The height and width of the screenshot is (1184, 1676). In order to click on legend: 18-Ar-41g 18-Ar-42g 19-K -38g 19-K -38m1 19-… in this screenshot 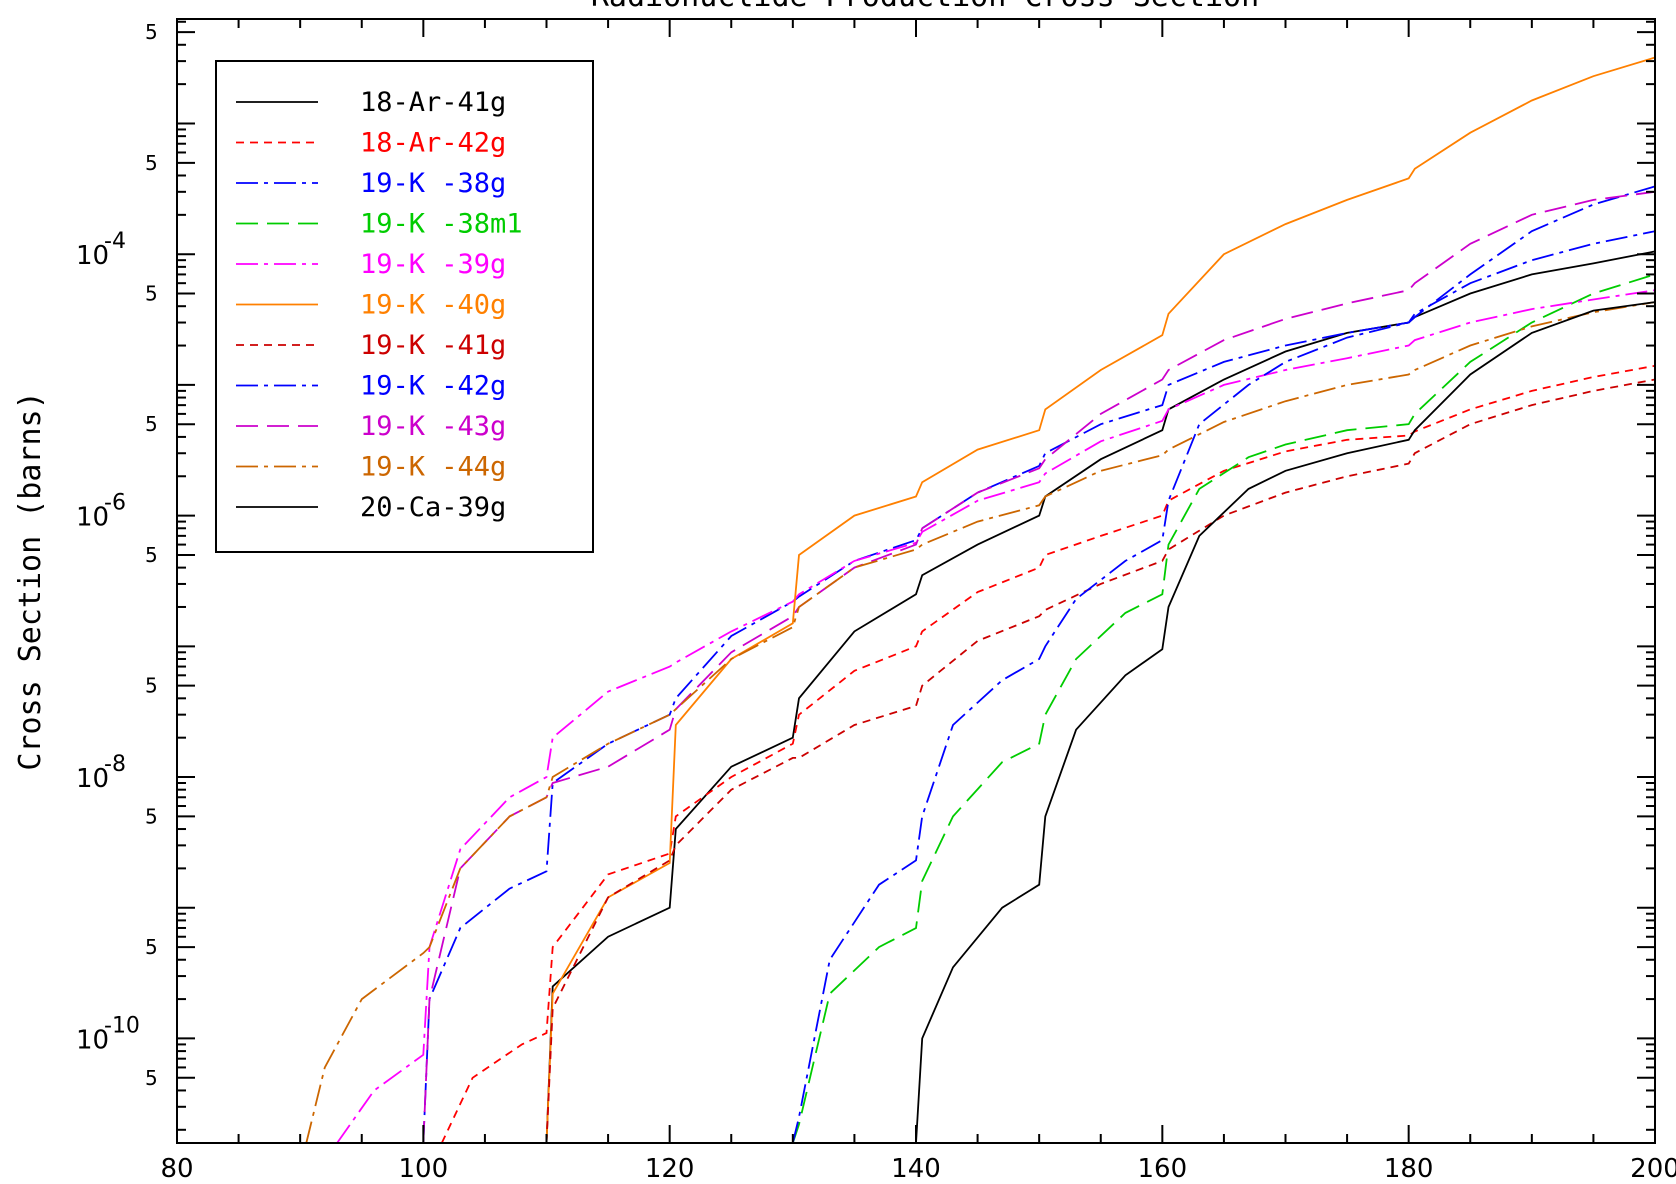, I will do `click(404, 306)`.